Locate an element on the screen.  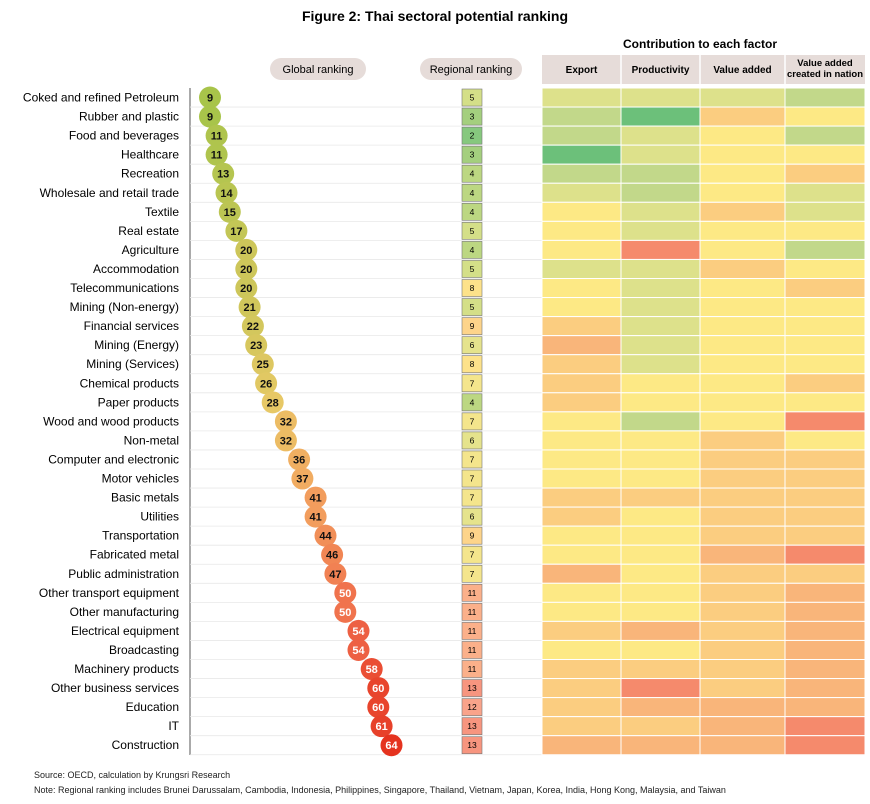
sector-label: Motor vehicles is located at coordinates (140, 479).